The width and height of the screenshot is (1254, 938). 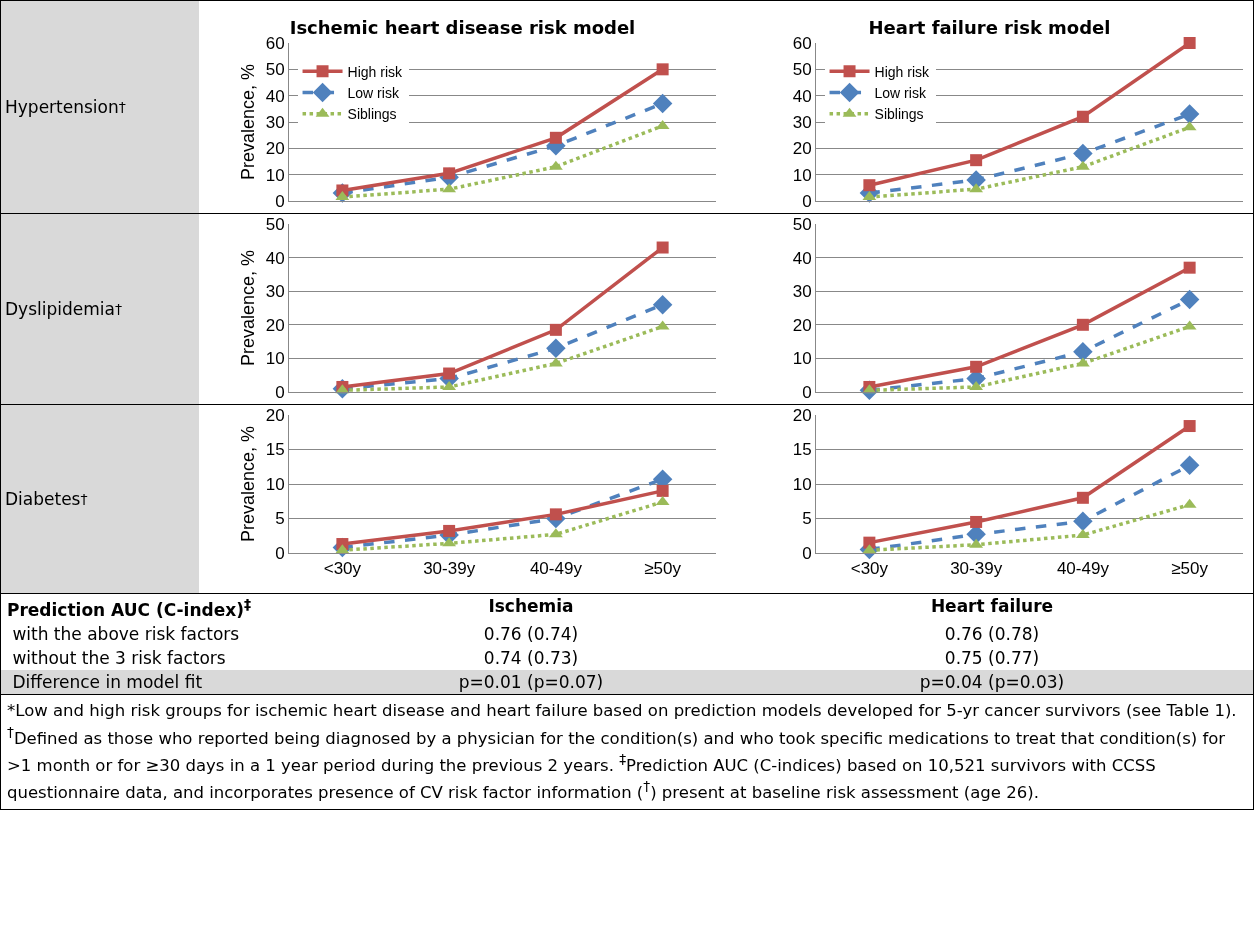 I want to click on text: 0.74 (0.73), so click(x=531, y=658).